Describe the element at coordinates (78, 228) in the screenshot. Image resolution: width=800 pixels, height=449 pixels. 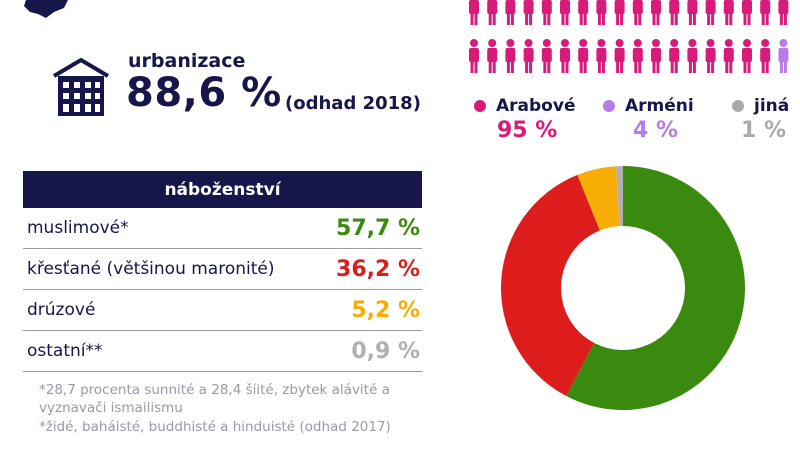
I see `religion-name: muslimové*` at that location.